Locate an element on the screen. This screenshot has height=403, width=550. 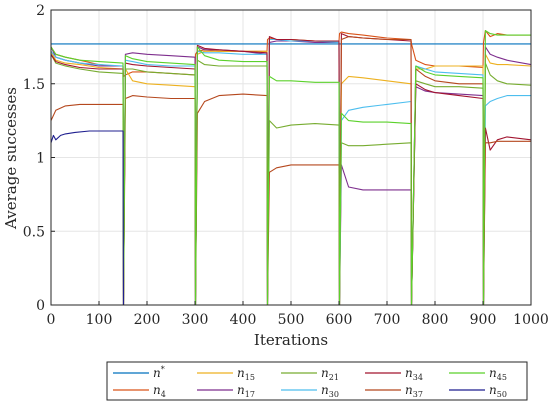
y-tick-label: 1 is located at coordinates (40, 159).